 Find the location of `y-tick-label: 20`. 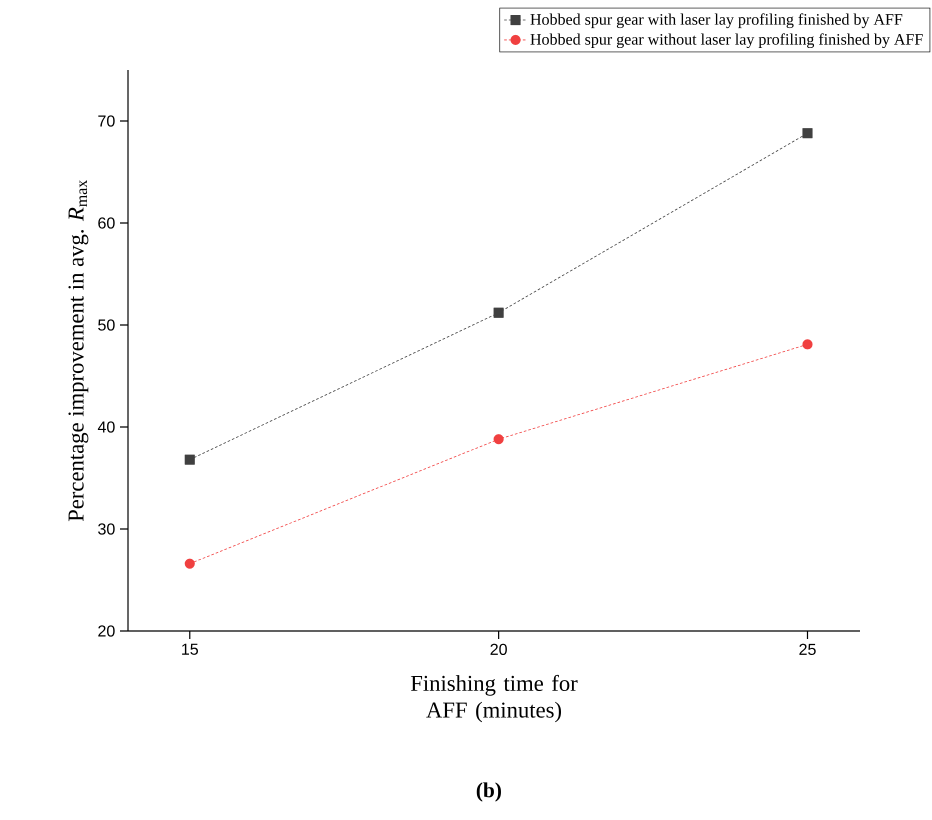

y-tick-label: 20 is located at coordinates (106, 631).